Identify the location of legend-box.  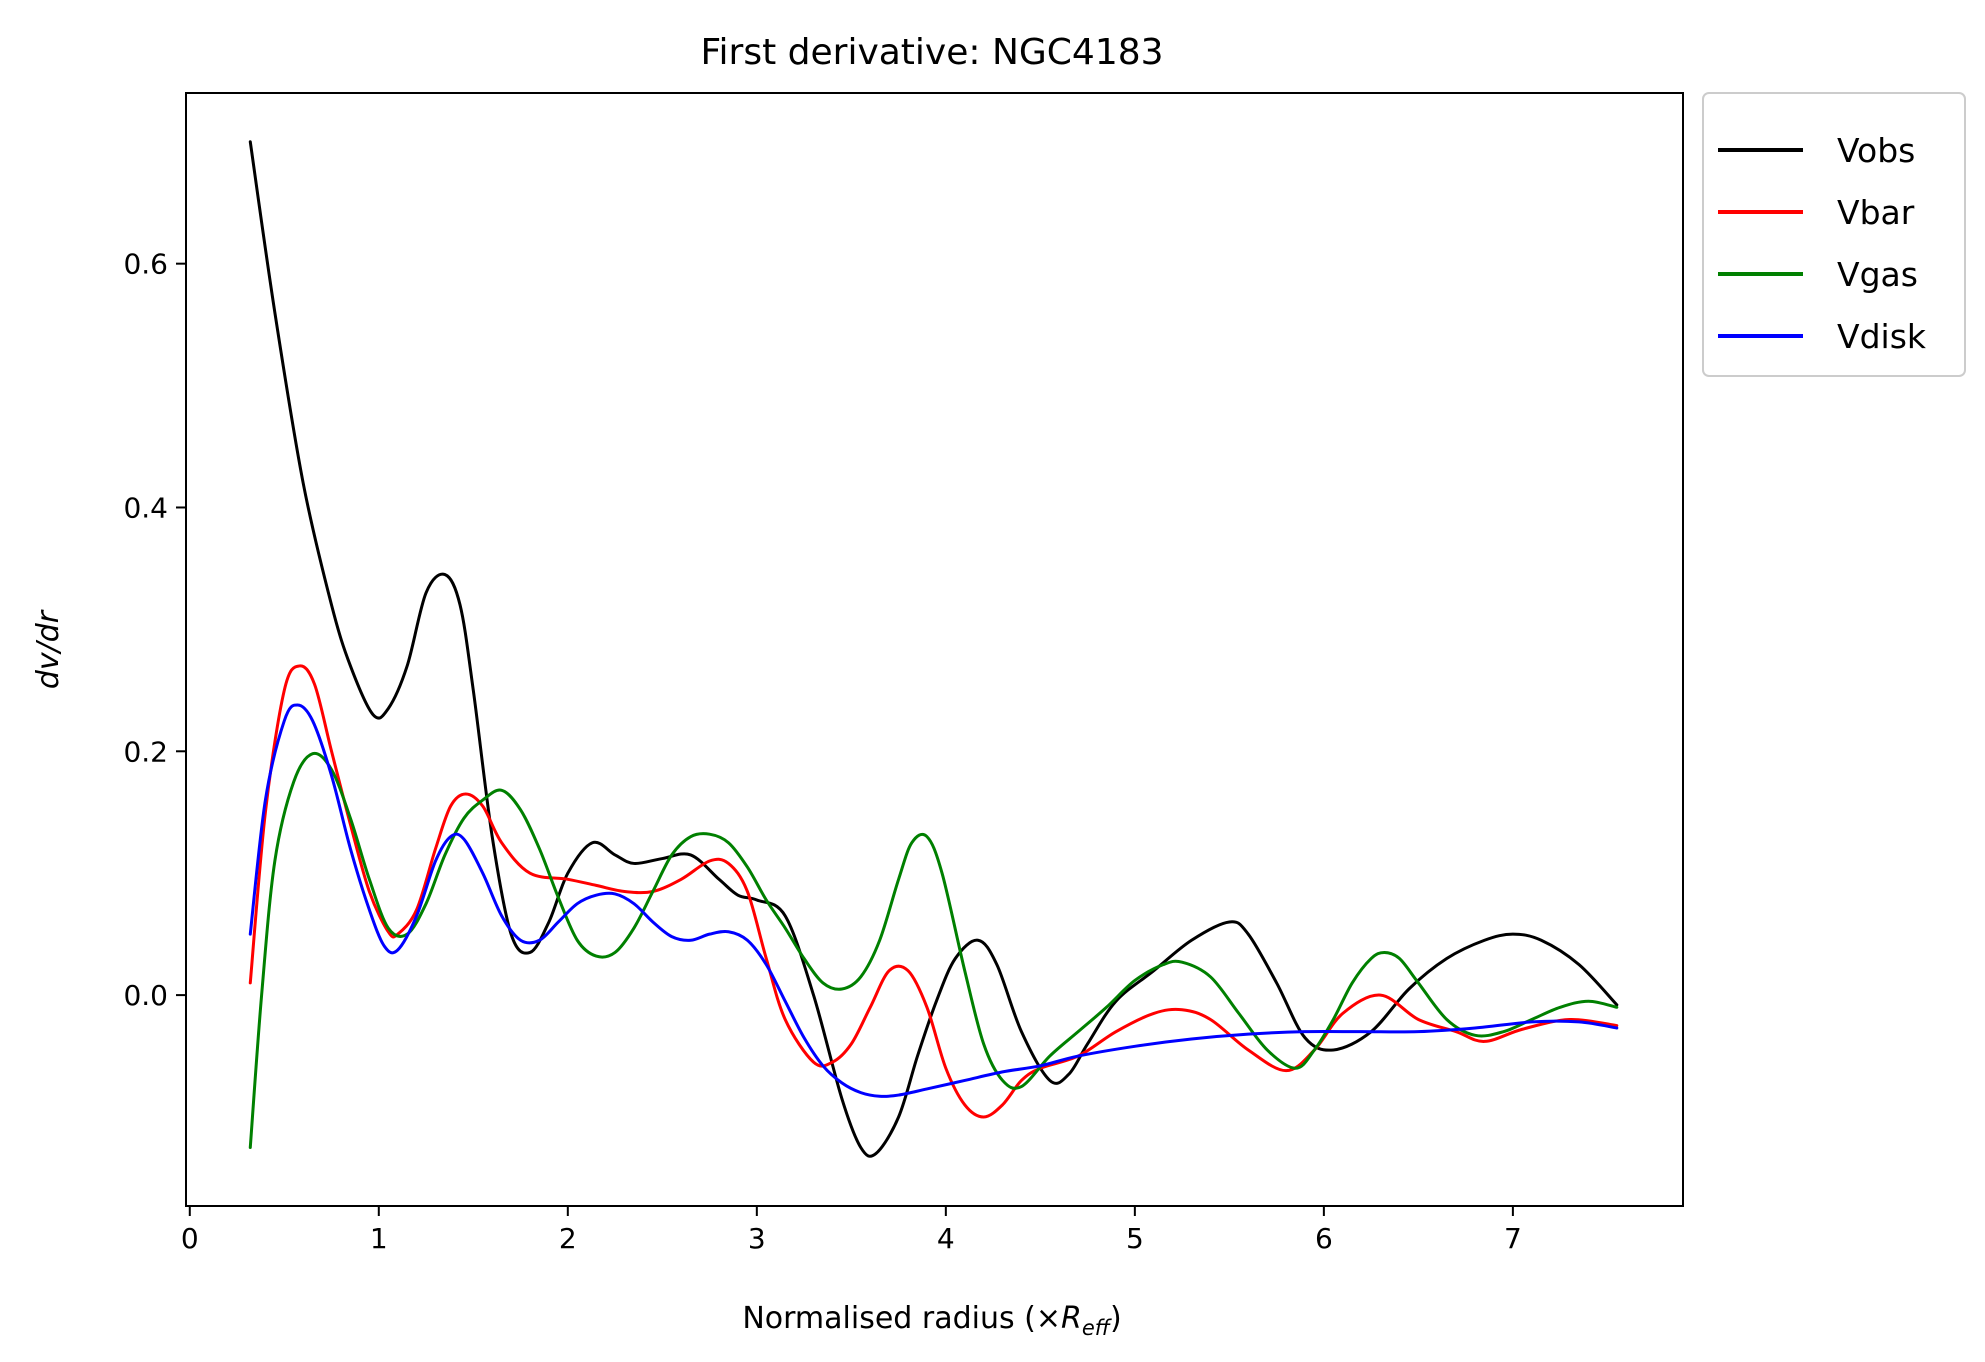
(1834, 234).